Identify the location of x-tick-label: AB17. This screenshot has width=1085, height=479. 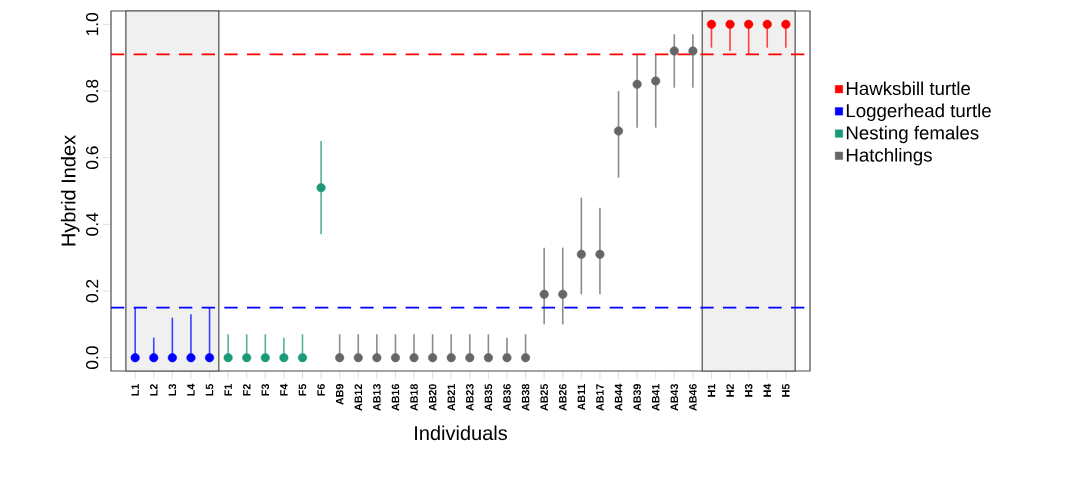
(600, 397).